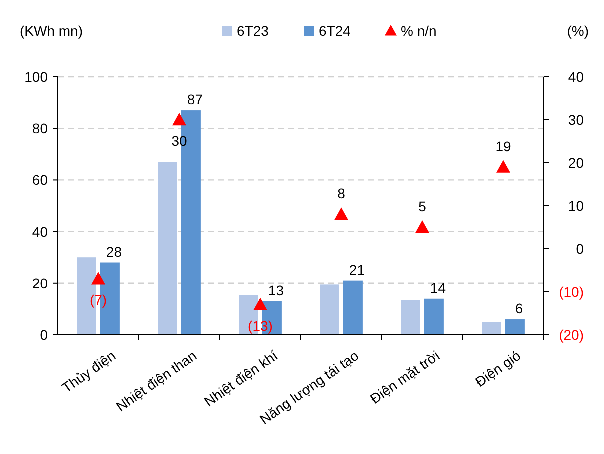 This screenshot has width=604, height=454. I want to click on y-tick-label: 20, so click(40, 283).